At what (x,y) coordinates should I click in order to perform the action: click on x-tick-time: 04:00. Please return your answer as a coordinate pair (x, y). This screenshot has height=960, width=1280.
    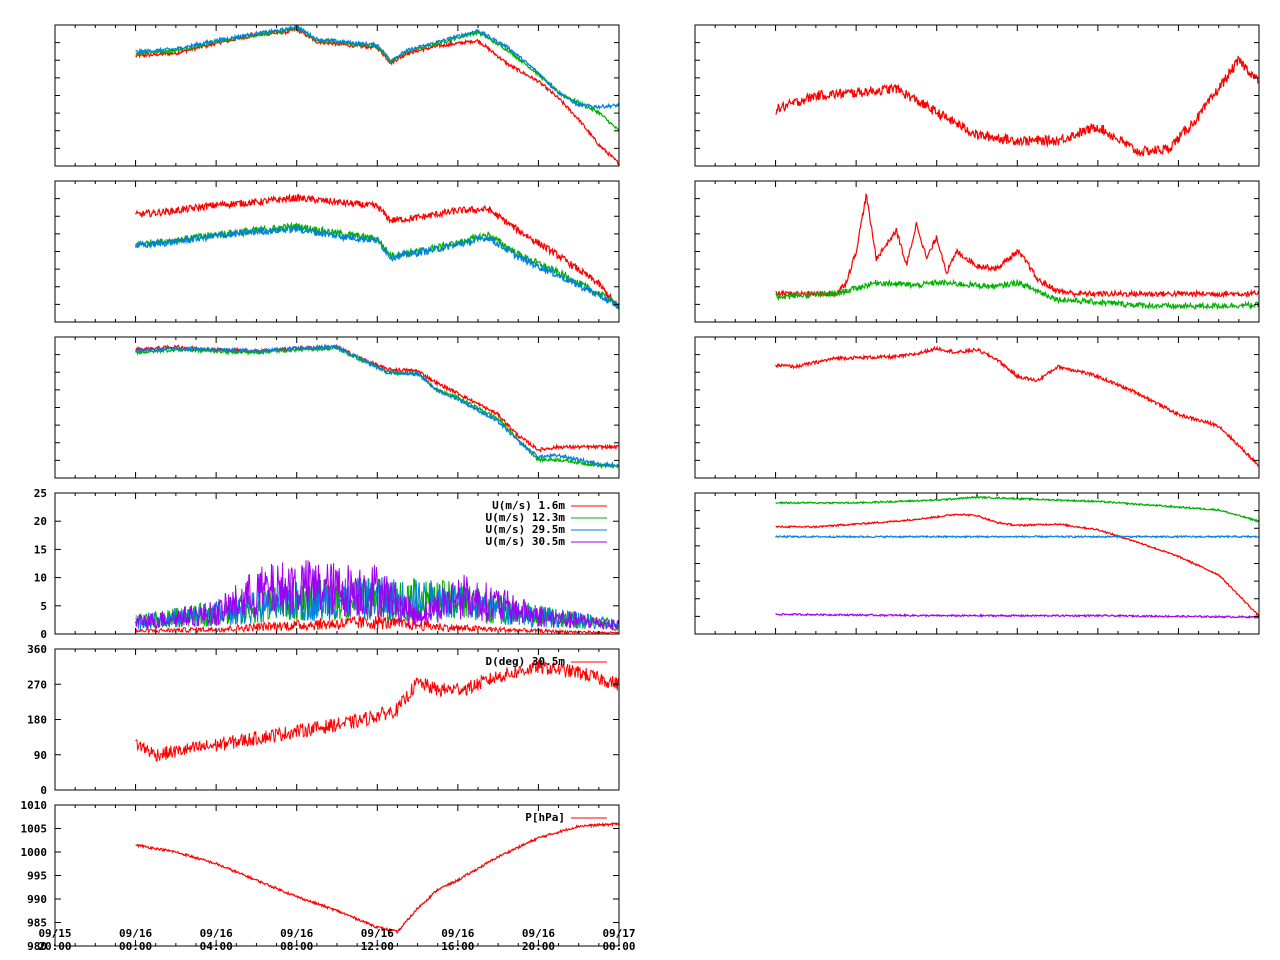
    Looking at the image, I should click on (216, 946).